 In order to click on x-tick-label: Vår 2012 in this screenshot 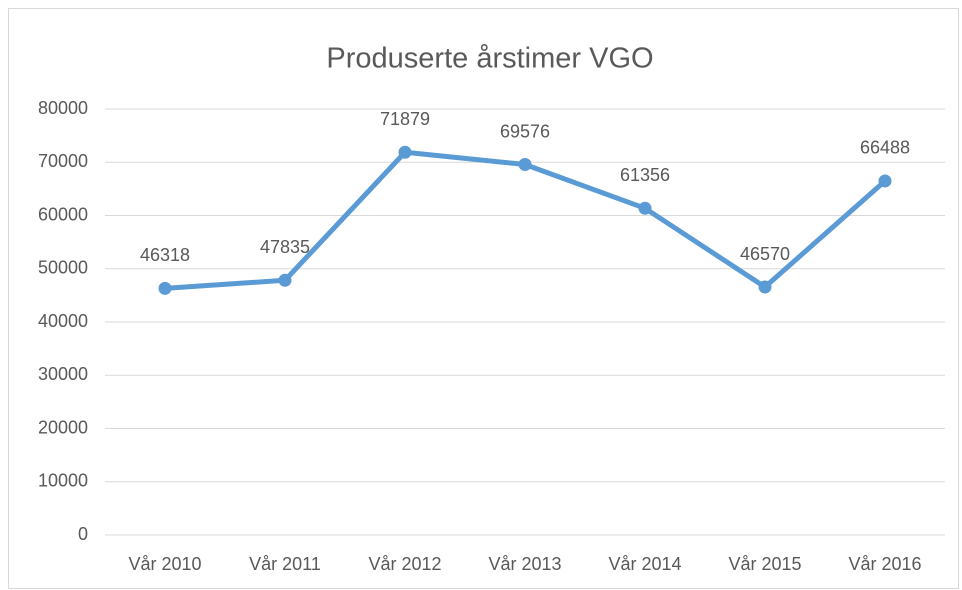, I will do `click(404, 564)`.